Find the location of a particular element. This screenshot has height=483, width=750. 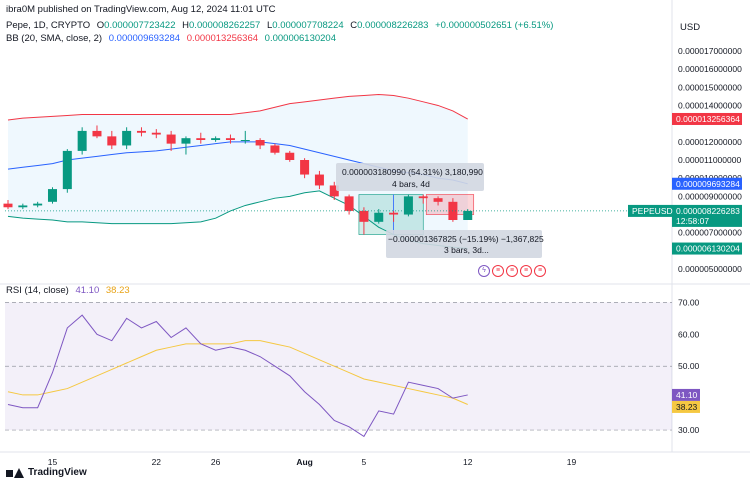

bb-upper-line is located at coordinates (237, 107).